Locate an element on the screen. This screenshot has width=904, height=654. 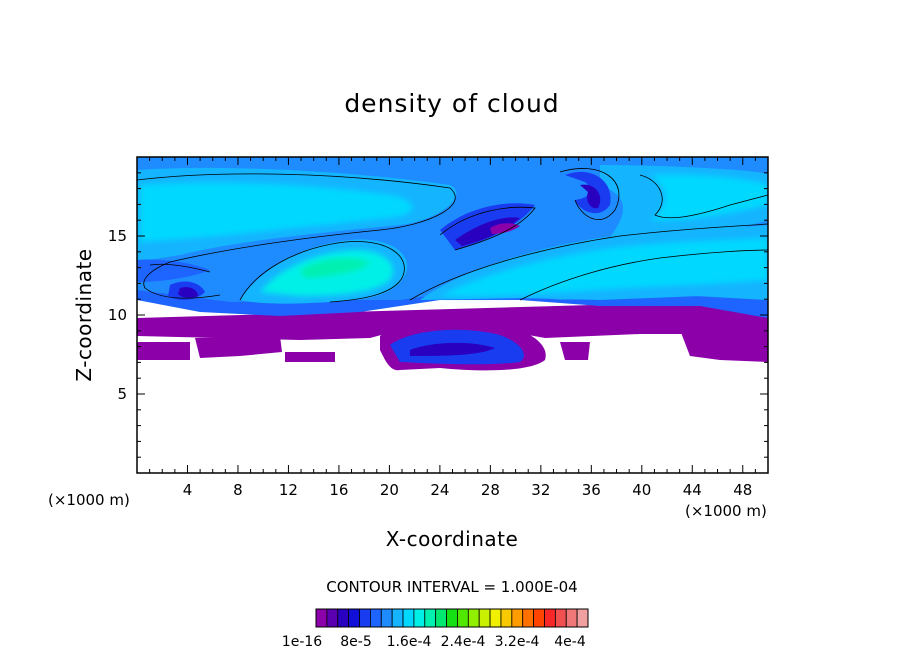
x-tick-label: 12 is located at coordinates (288, 490).